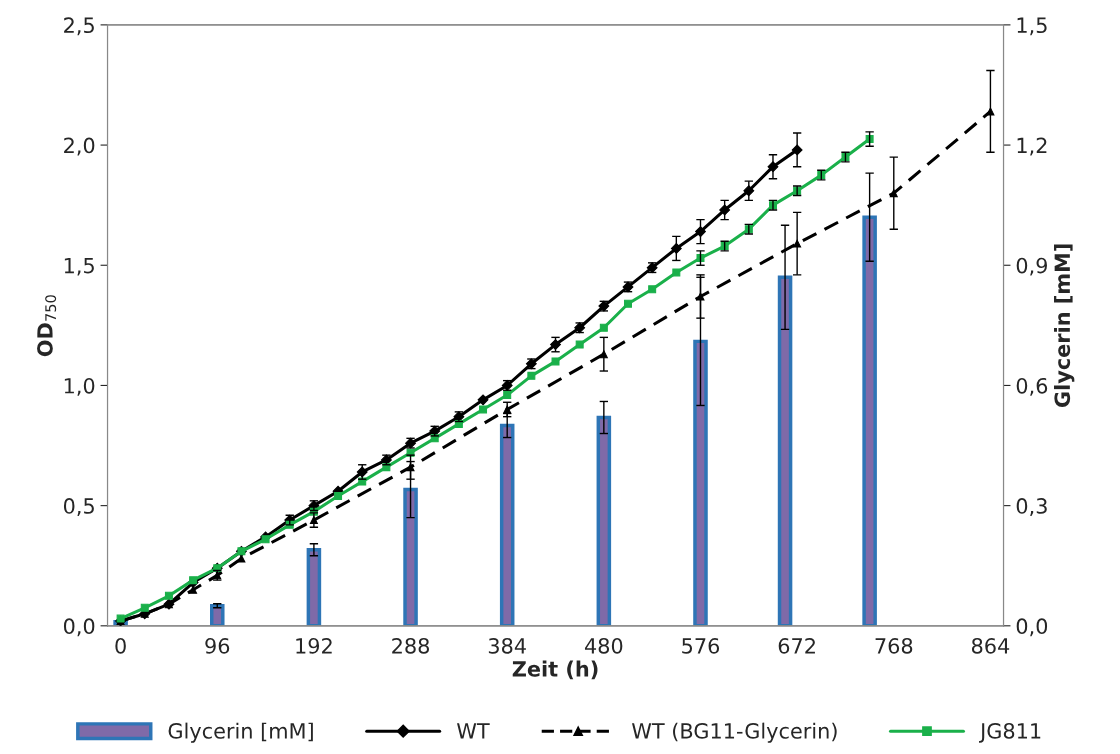 The image size is (1120, 754). What do you see at coordinates (894, 645) in the screenshot?
I see `x-tick-label: 768` at bounding box center [894, 645].